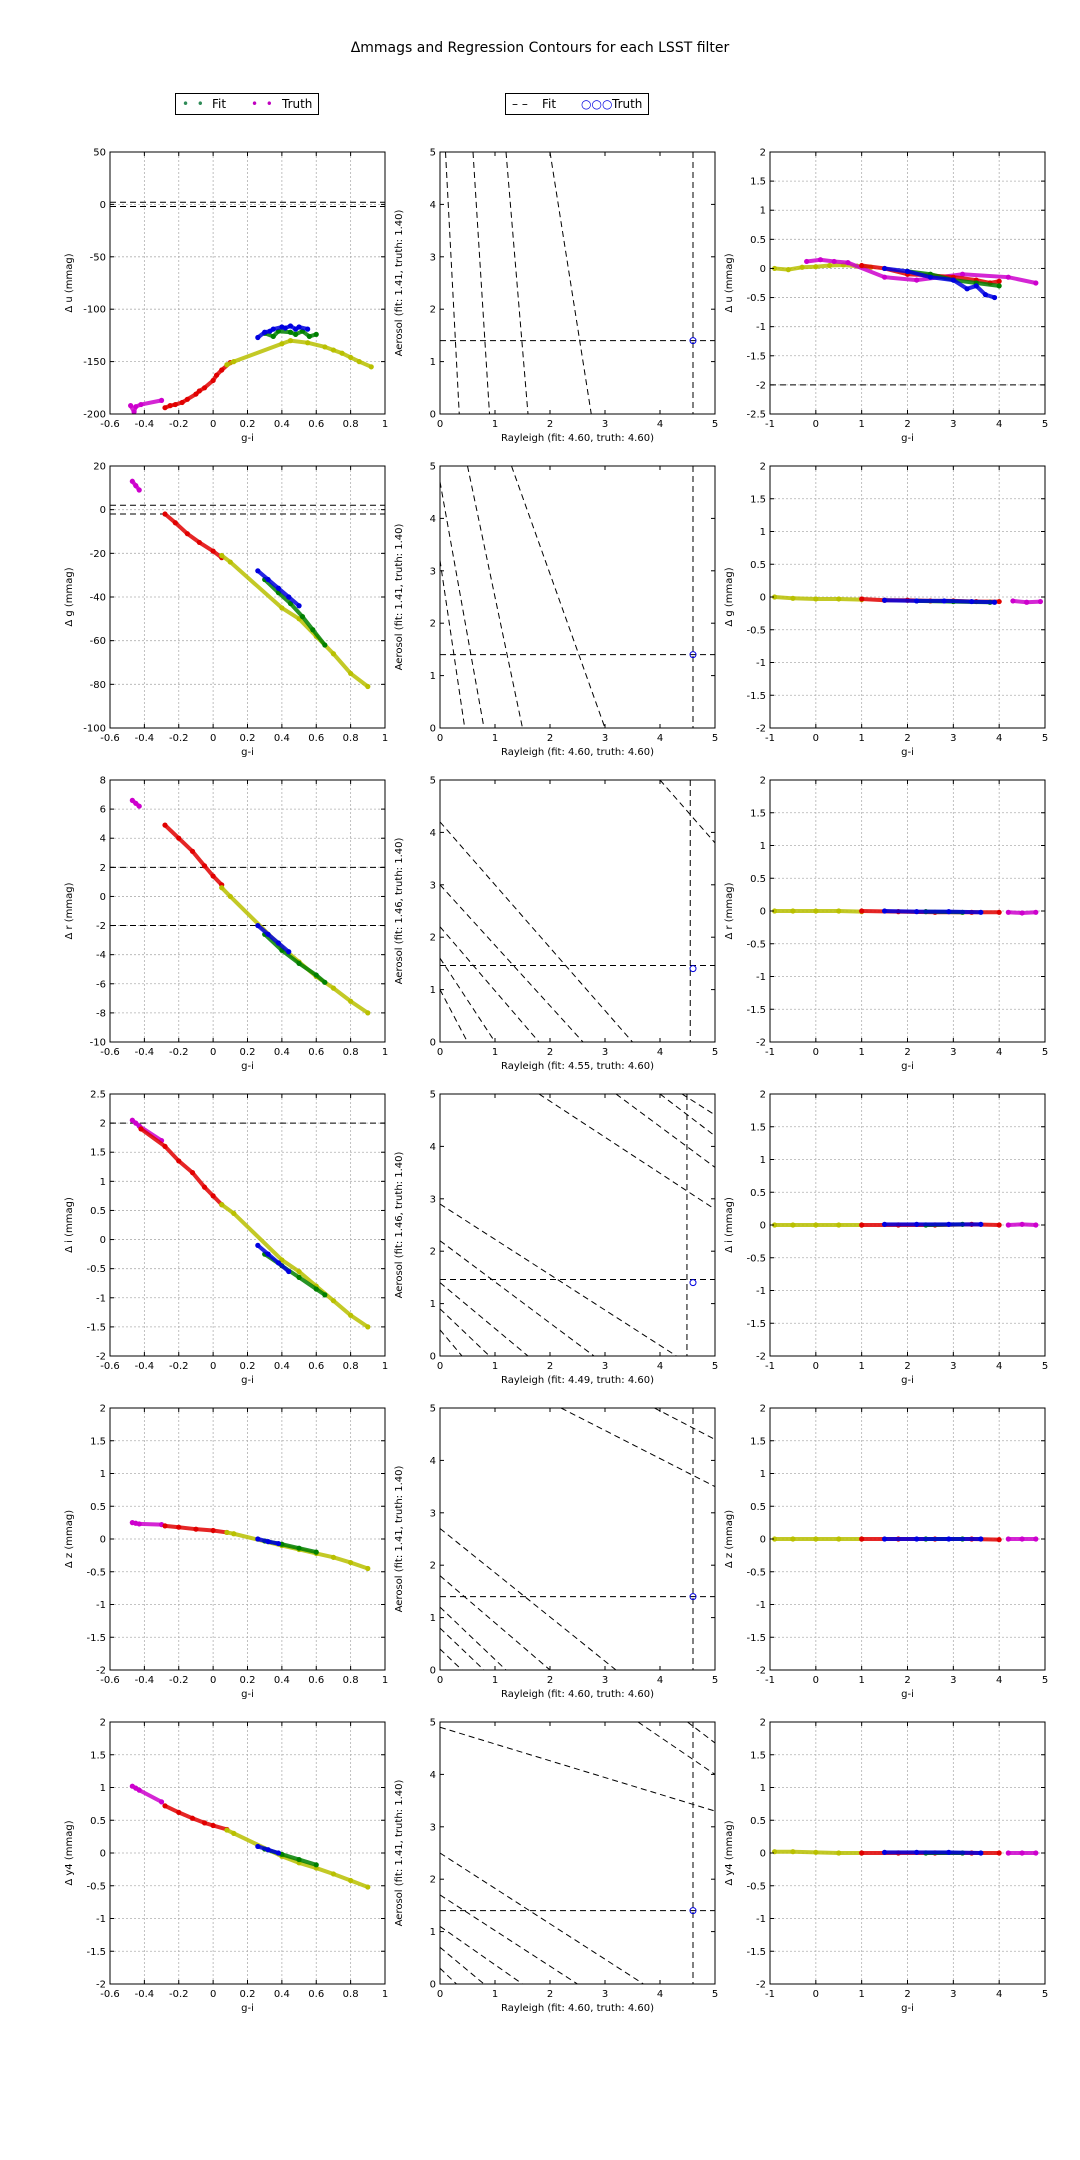  Describe the element at coordinates (94, 729) in the screenshot. I see `y-tick-label: -100` at that location.